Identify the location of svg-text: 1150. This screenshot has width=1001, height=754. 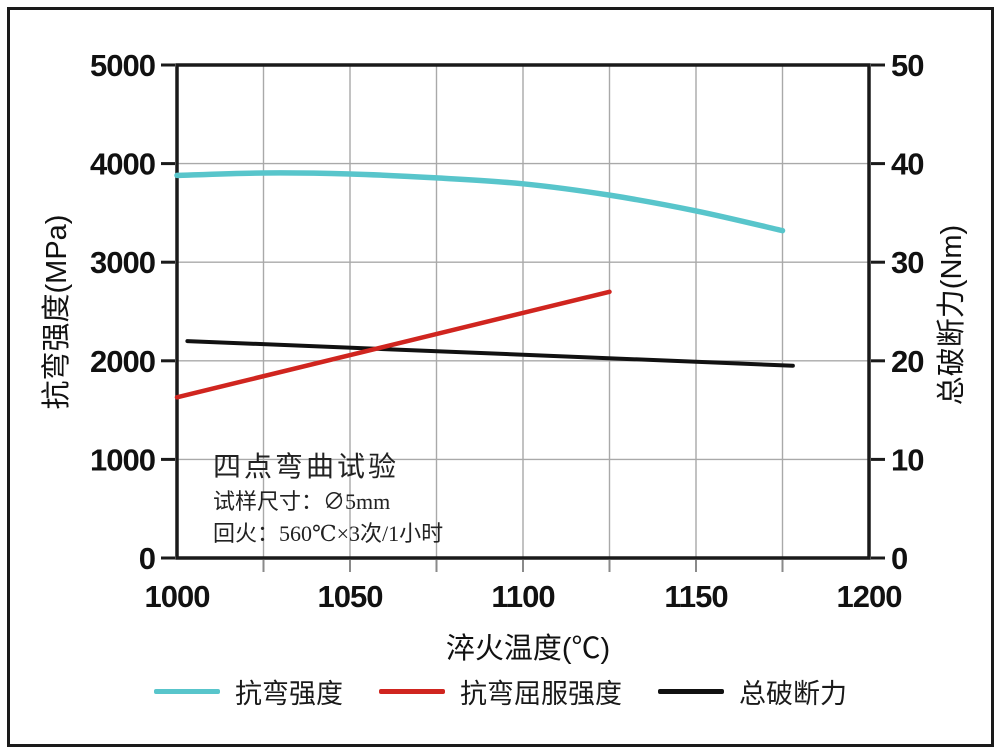
(695, 596).